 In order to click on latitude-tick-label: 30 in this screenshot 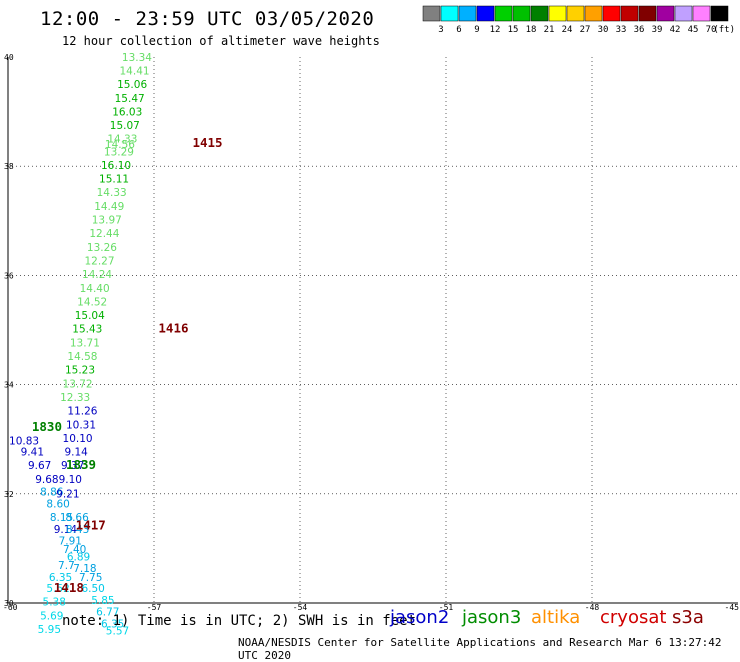, I will do `click(9, 603)`.